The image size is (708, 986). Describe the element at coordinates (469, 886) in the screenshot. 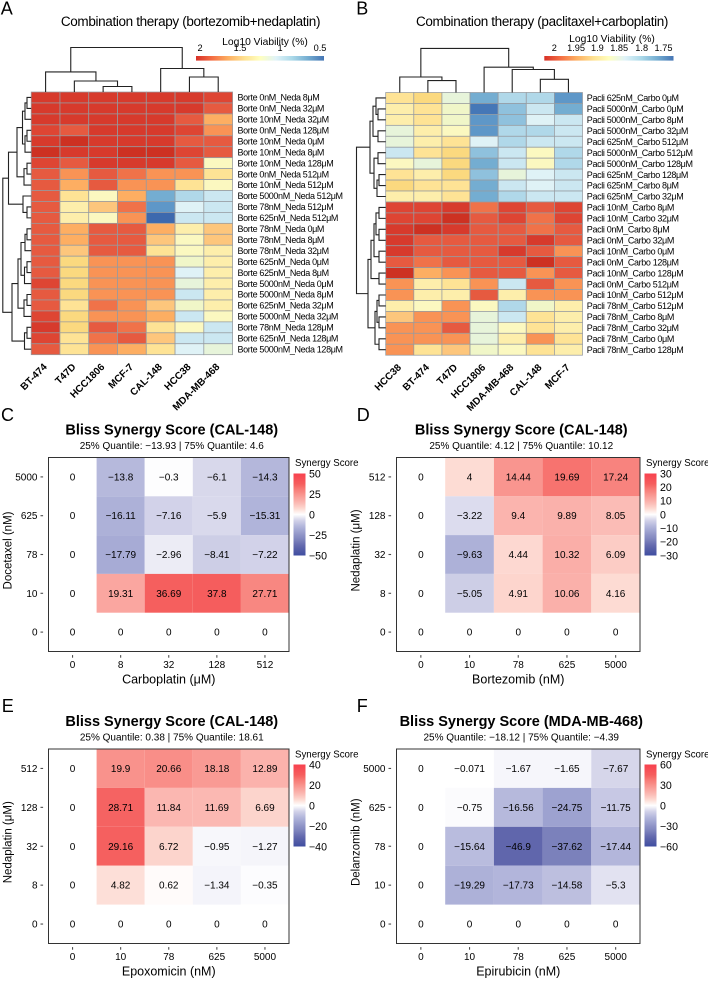

I see `svg-text: −19.29` at that location.